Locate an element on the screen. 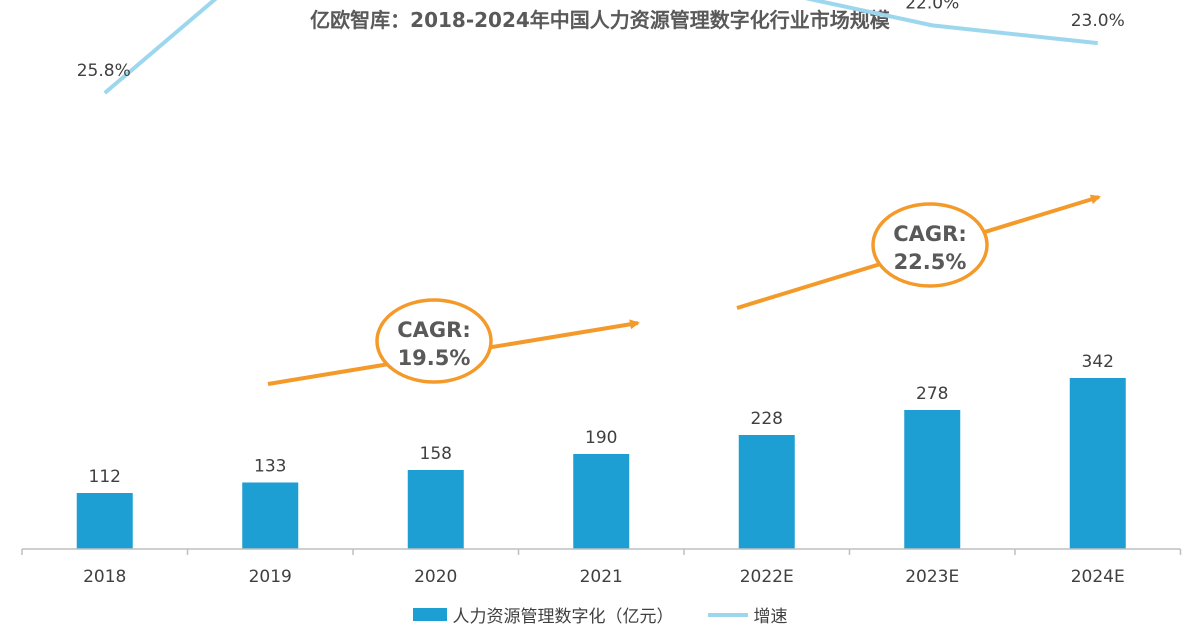 The image size is (1200, 643). legend: 人力资源管理数字化（亿元） 增速 is located at coordinates (600, 614).